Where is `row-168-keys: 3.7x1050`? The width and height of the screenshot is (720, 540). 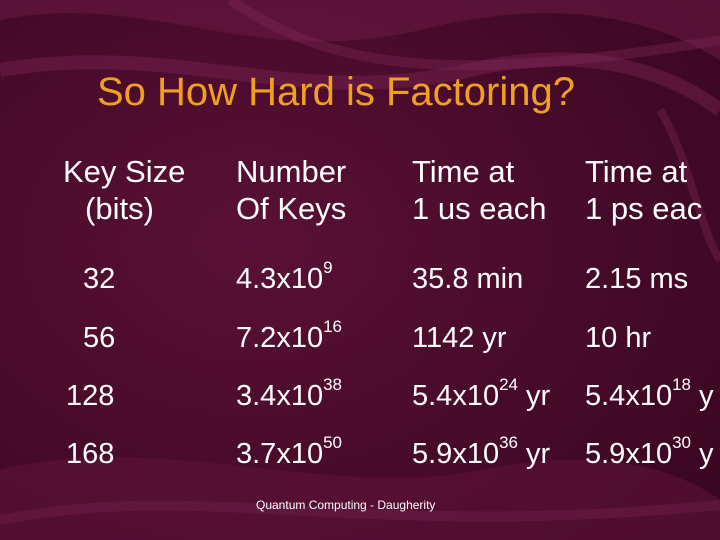
row-168-keys: 3.7x1050 is located at coordinates (289, 452).